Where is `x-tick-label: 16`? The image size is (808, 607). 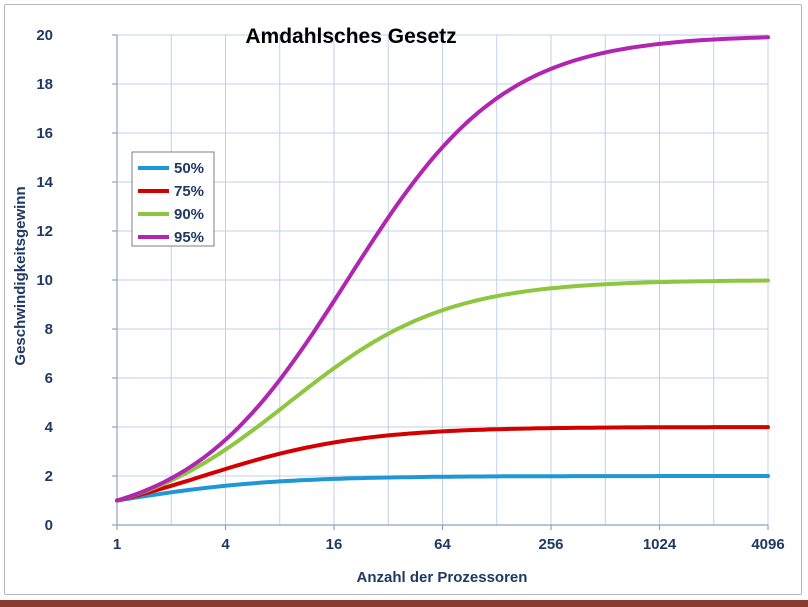 x-tick-label: 16 is located at coordinates (334, 544).